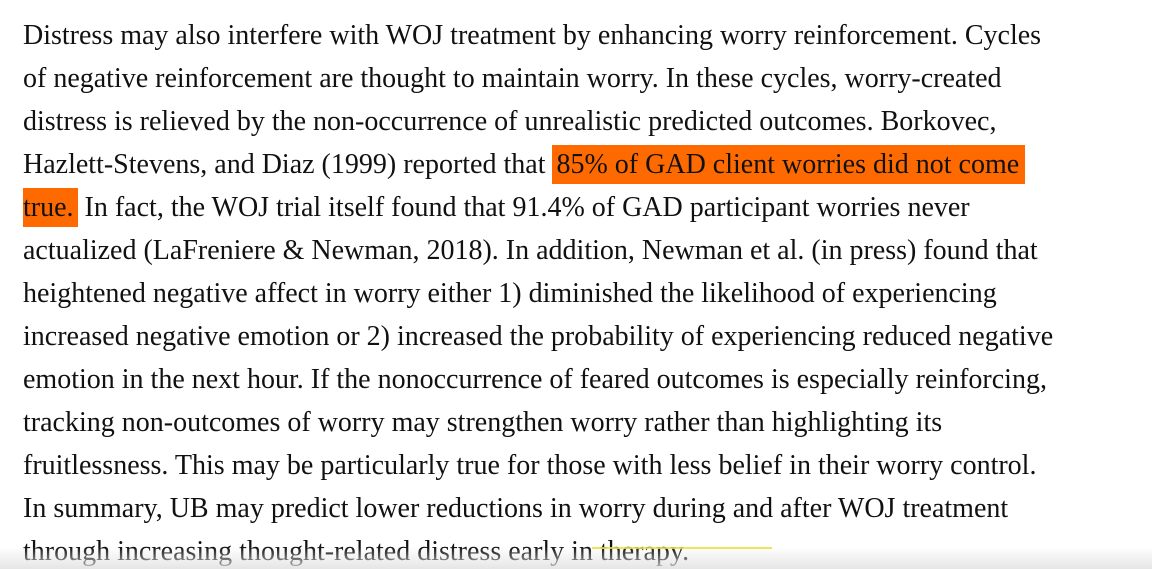 Image resolution: width=1152 pixels, height=569 pixels. Describe the element at coordinates (682, 548) in the screenshot. I see `annotation-underline` at that location.